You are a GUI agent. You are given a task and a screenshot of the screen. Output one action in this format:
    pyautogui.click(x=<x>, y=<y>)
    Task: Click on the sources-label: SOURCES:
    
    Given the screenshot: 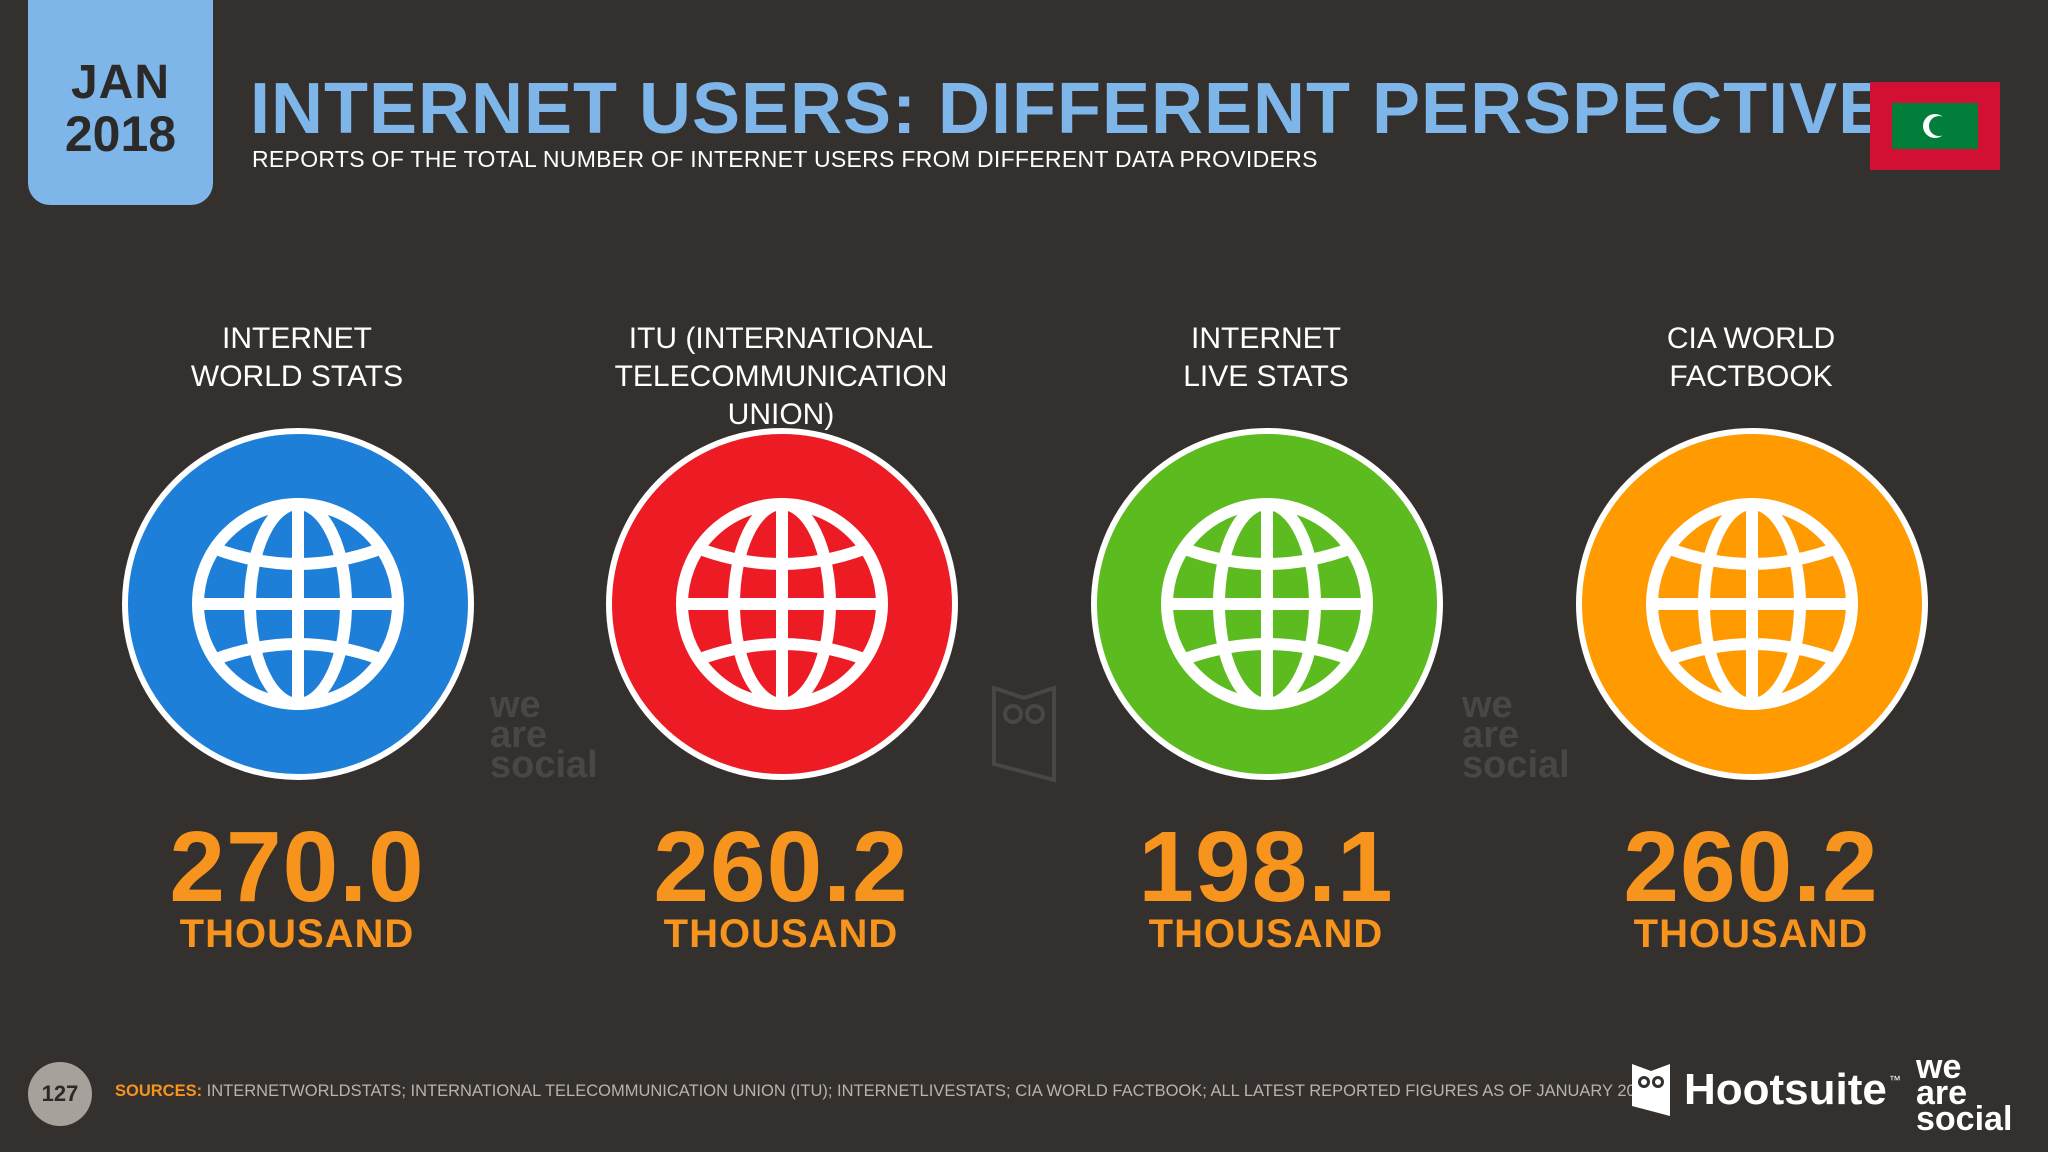 What is the action you would take?
    pyautogui.click(x=159, y=1091)
    